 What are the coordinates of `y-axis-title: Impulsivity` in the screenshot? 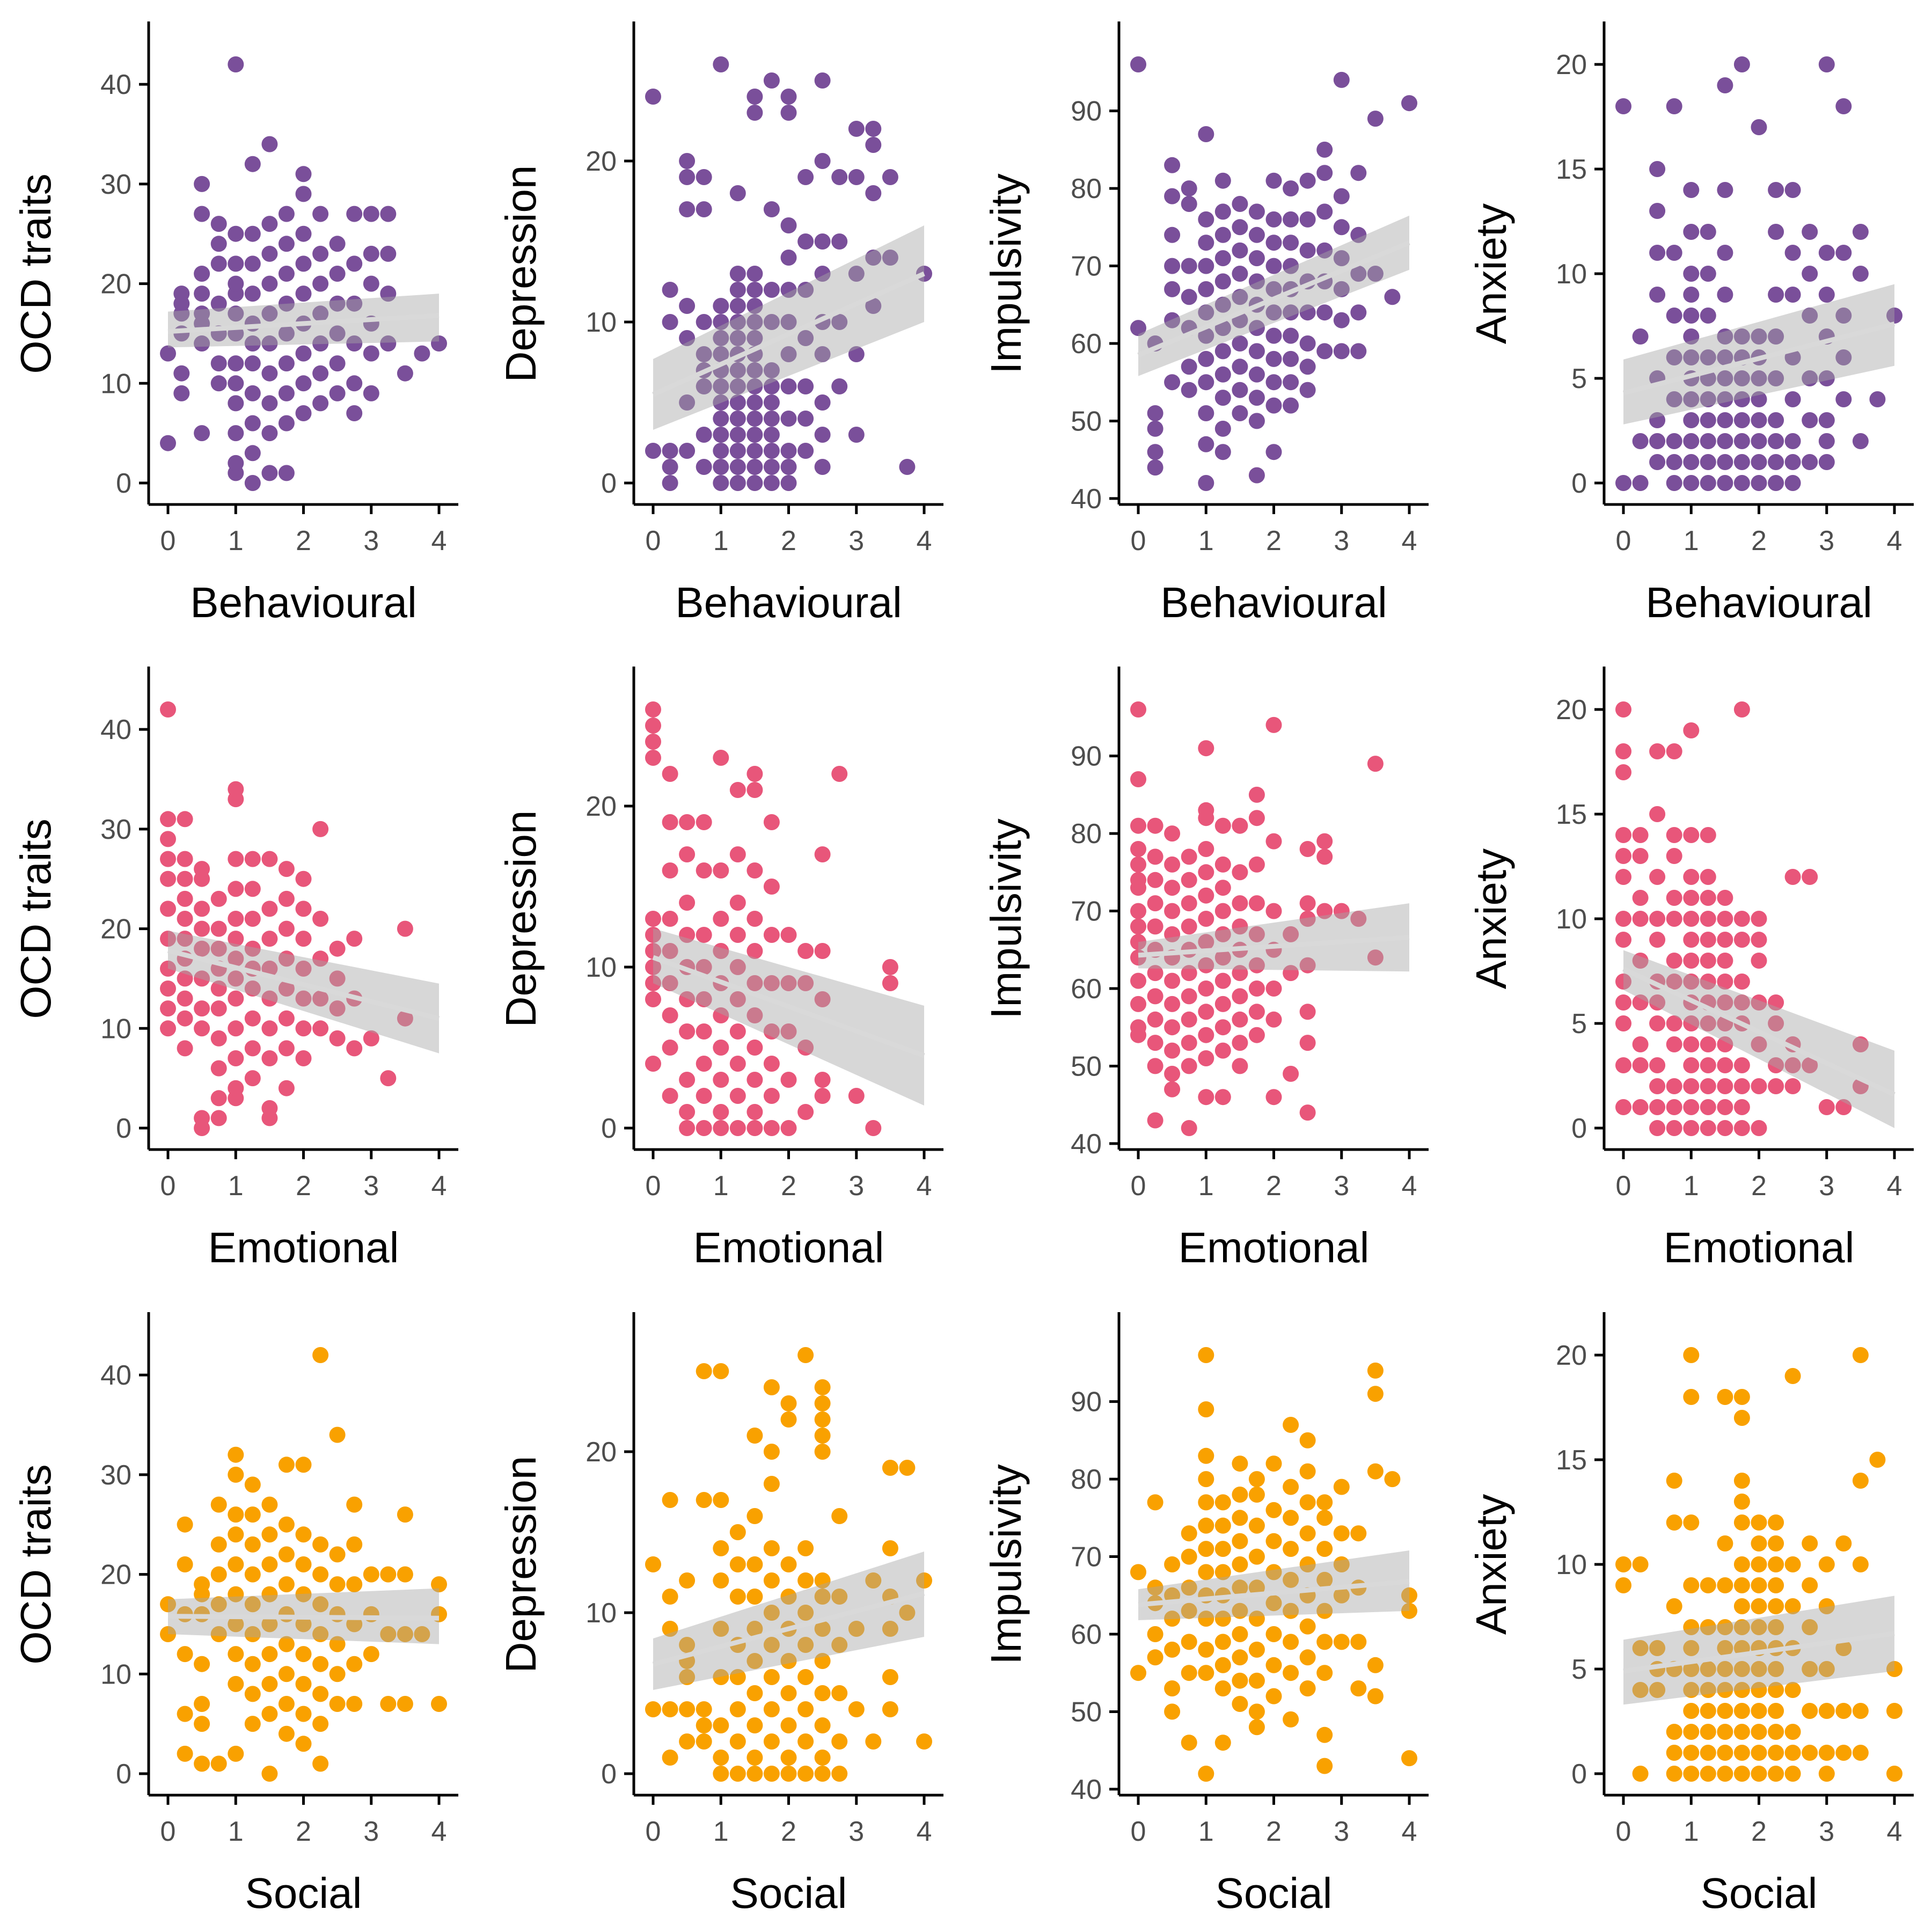 It's located at (1006, 918).